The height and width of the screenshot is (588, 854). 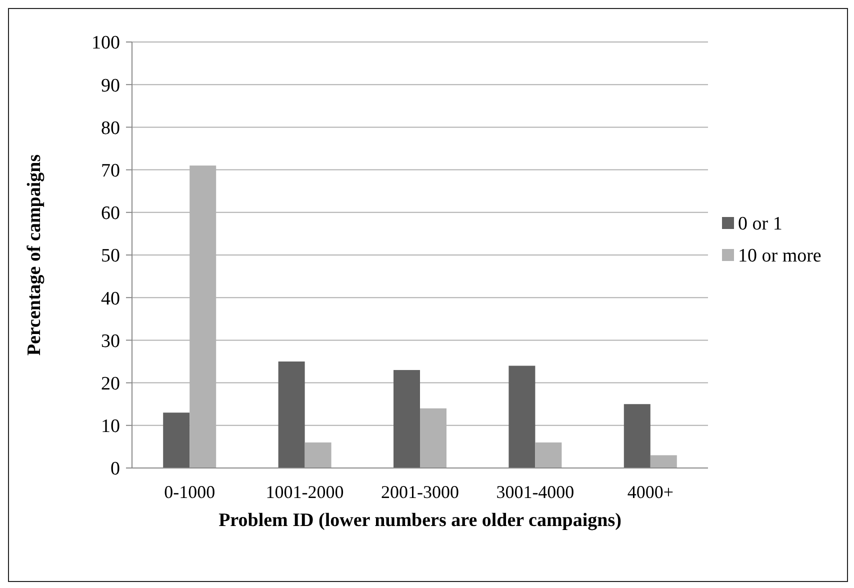 What do you see at coordinates (110, 128) in the screenshot?
I see `y-tick-label: 80` at bounding box center [110, 128].